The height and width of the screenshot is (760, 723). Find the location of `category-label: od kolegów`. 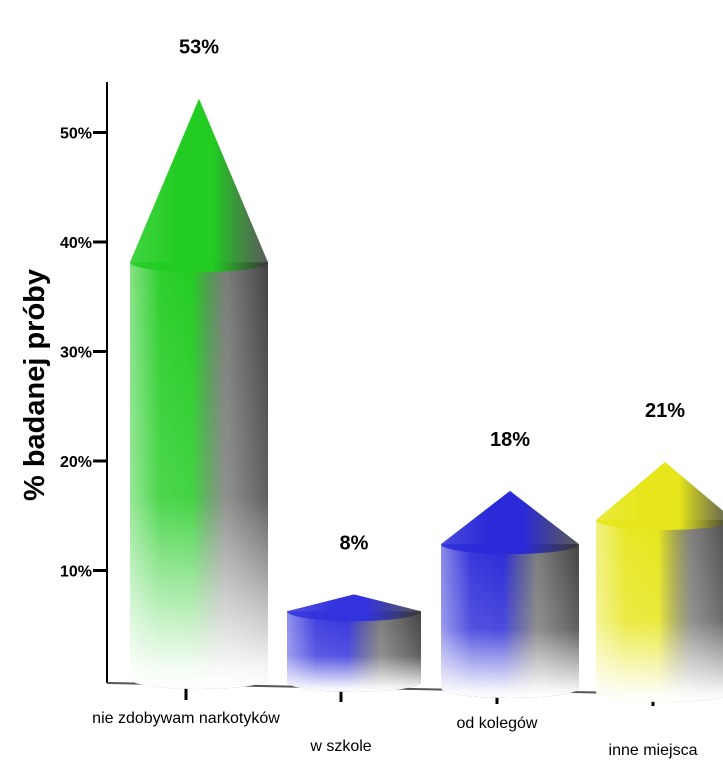

category-label: od kolegów is located at coordinates (497, 723).